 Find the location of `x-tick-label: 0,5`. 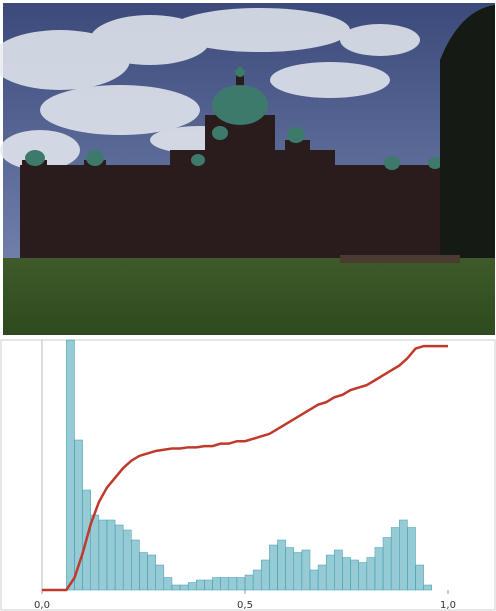

x-tick-label: 0,5 is located at coordinates (245, 605).